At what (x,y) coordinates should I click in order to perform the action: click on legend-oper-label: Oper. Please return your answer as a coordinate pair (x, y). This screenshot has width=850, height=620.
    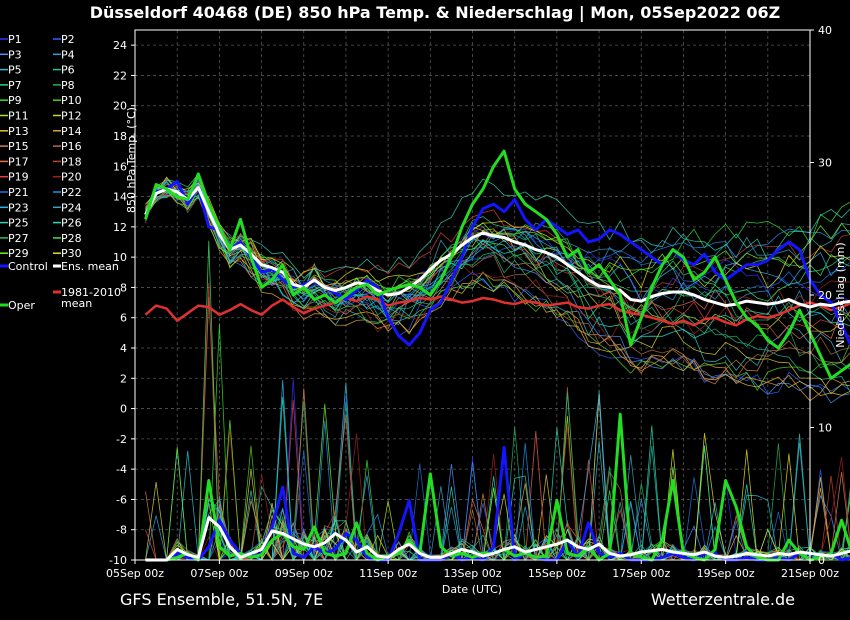
    Looking at the image, I should click on (21, 305).